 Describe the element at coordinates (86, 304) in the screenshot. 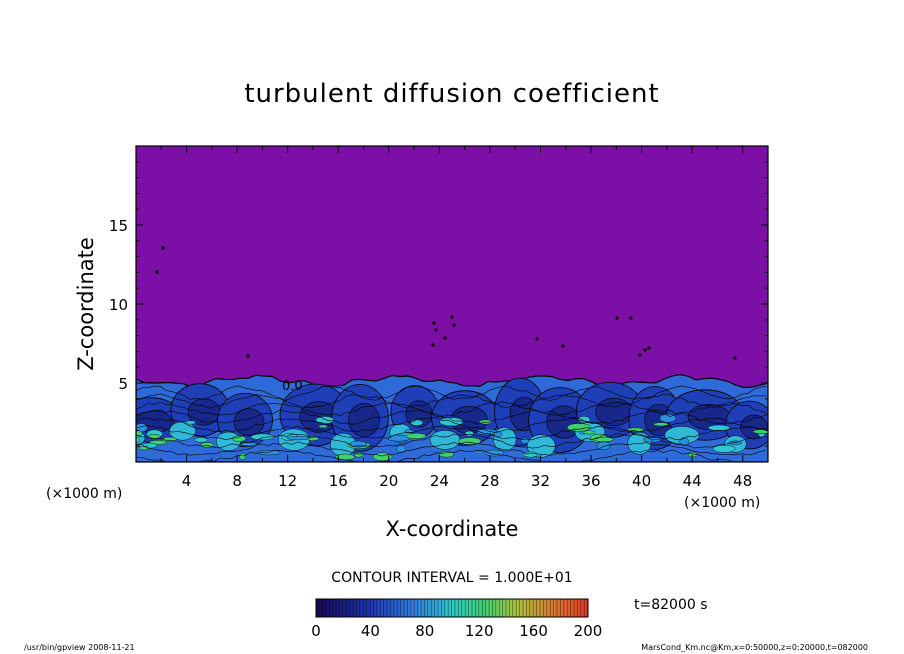

I see `y-axis-label: Z-coordinate` at that location.